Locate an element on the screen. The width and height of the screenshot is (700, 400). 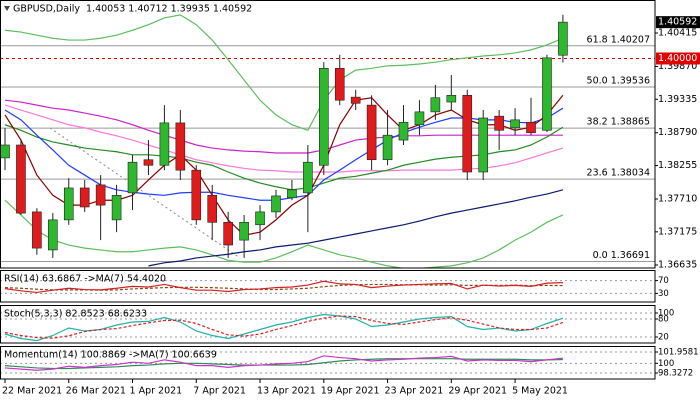
fib-anchor is located at coordinates (145, 193).